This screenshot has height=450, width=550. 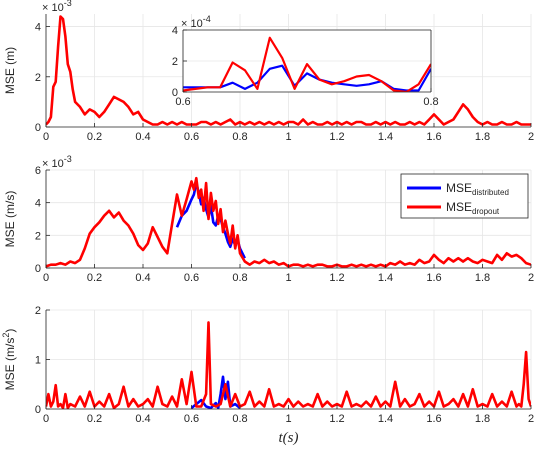 What do you see at coordinates (490, 192) in the screenshot?
I see `legend-label-sub: distributed` at bounding box center [490, 192].